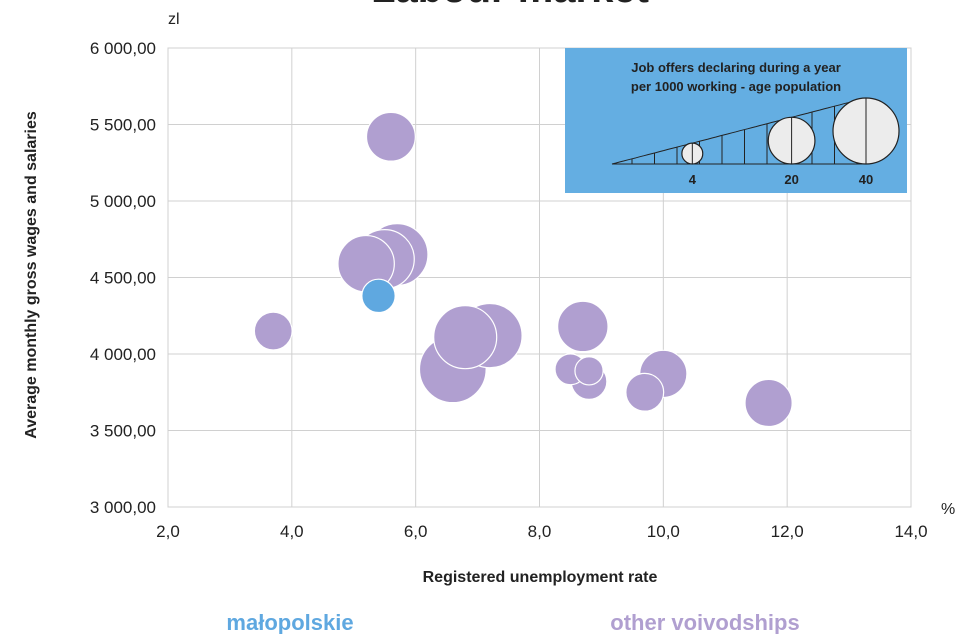  I want to click on y-tick-label: 3 500,00, so click(123, 431).